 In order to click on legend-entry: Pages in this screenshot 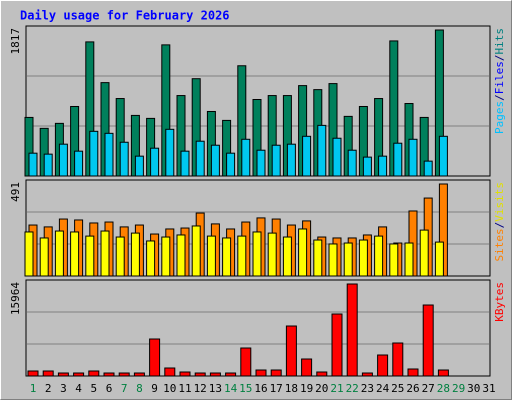, I will do `click(499, 117)`.